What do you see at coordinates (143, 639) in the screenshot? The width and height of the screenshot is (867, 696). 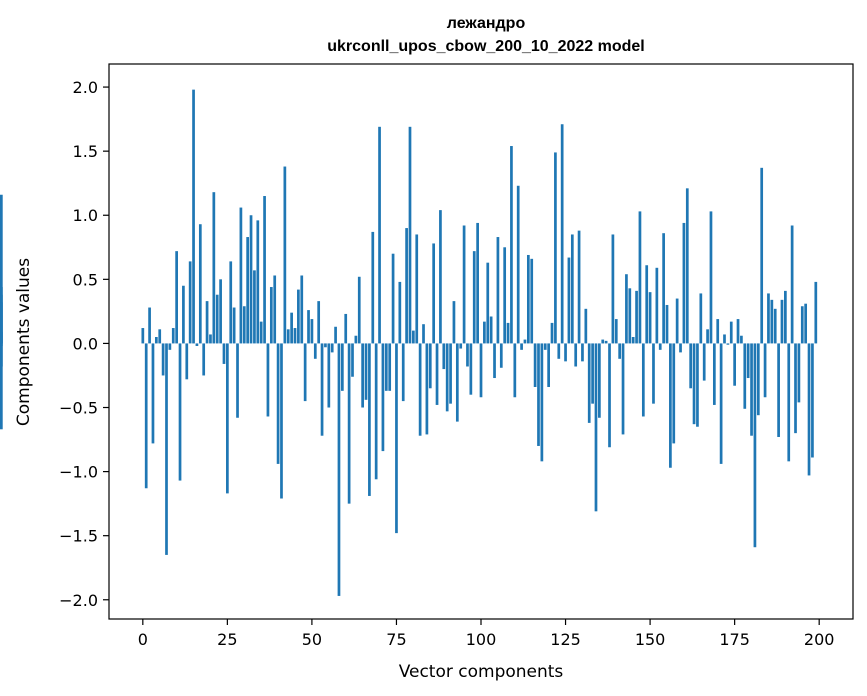 I see `x-tick-label: 0` at bounding box center [143, 639].